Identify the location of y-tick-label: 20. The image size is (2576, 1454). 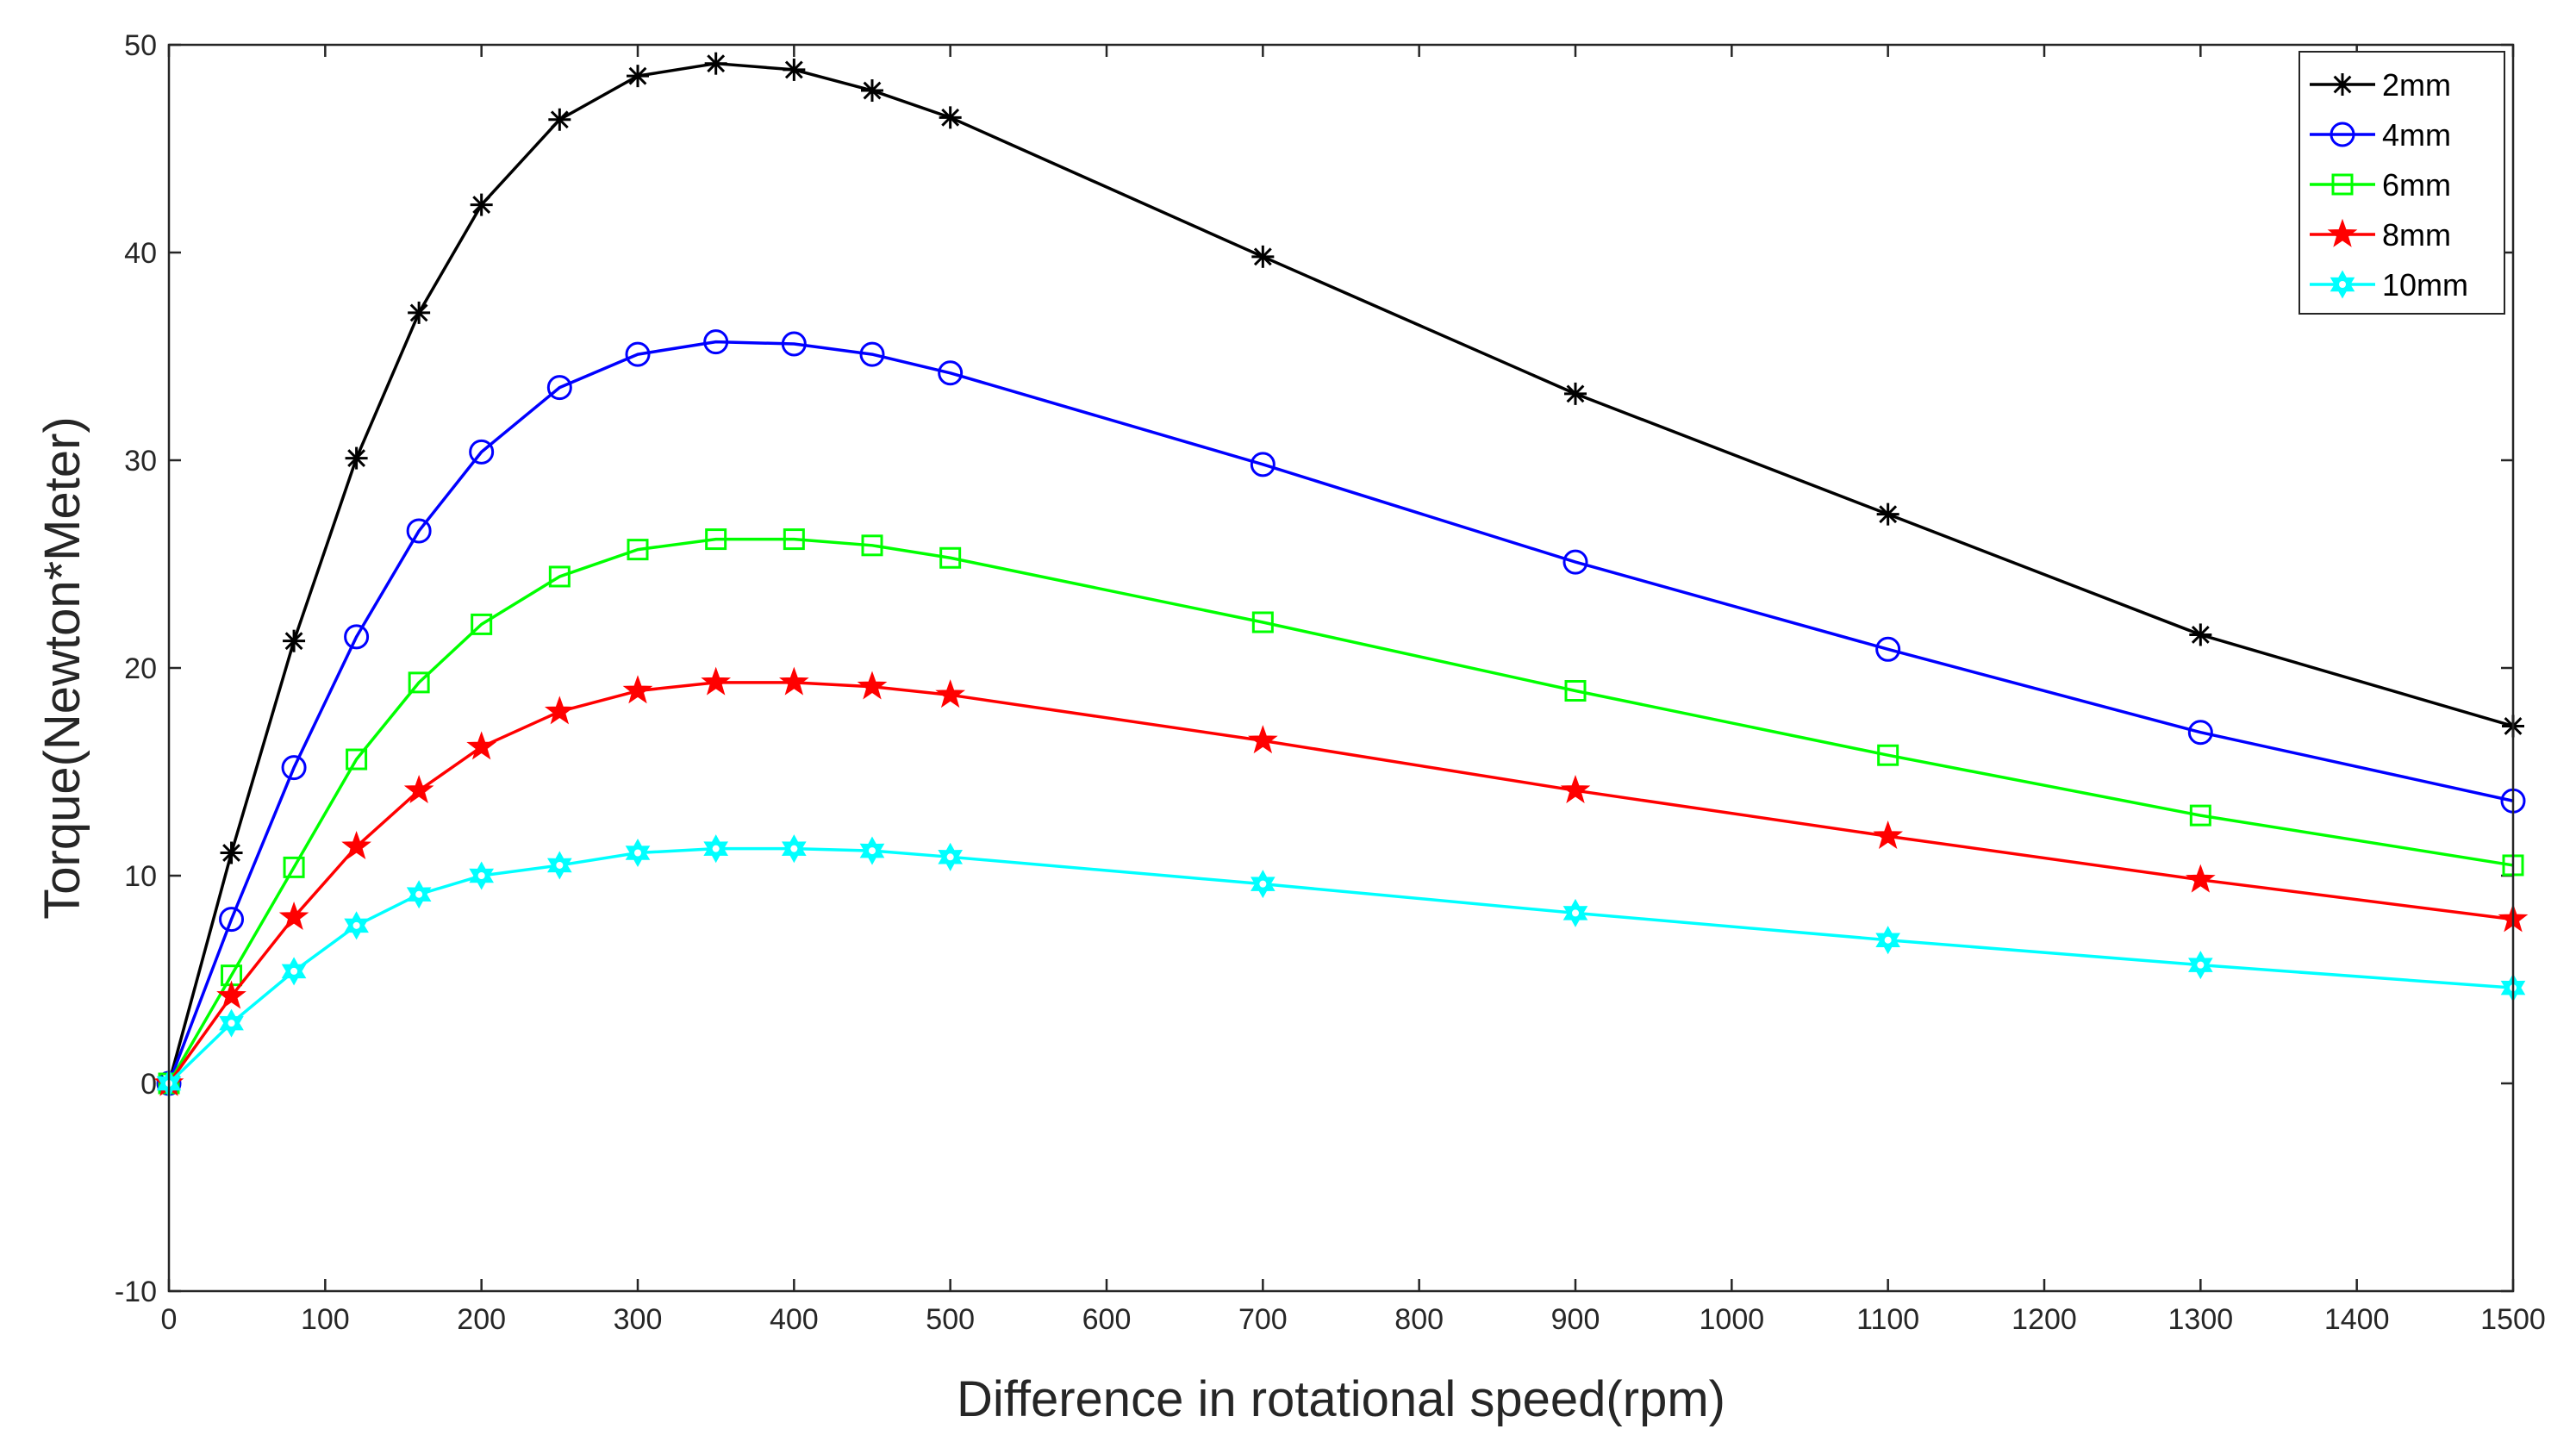
(140, 668).